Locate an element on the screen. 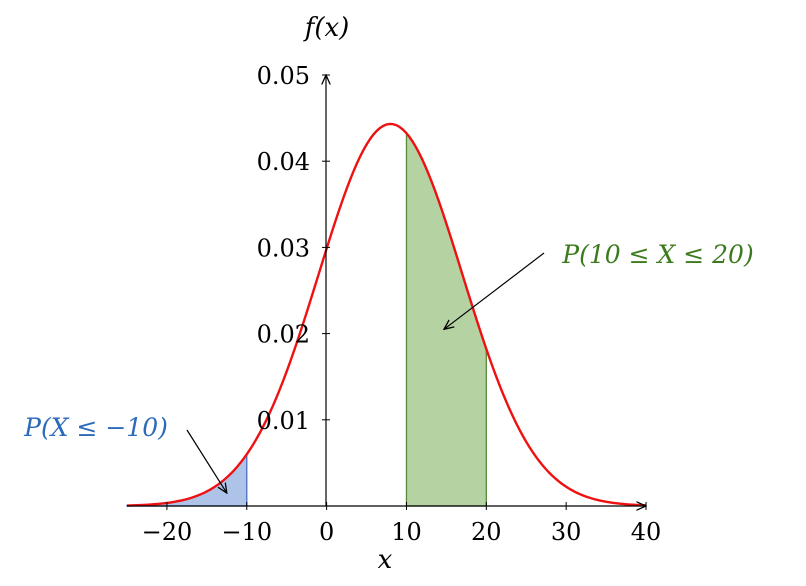 Image resolution: width=806 pixels, height=586 pixels. x-tick-label: 10 is located at coordinates (406, 532).